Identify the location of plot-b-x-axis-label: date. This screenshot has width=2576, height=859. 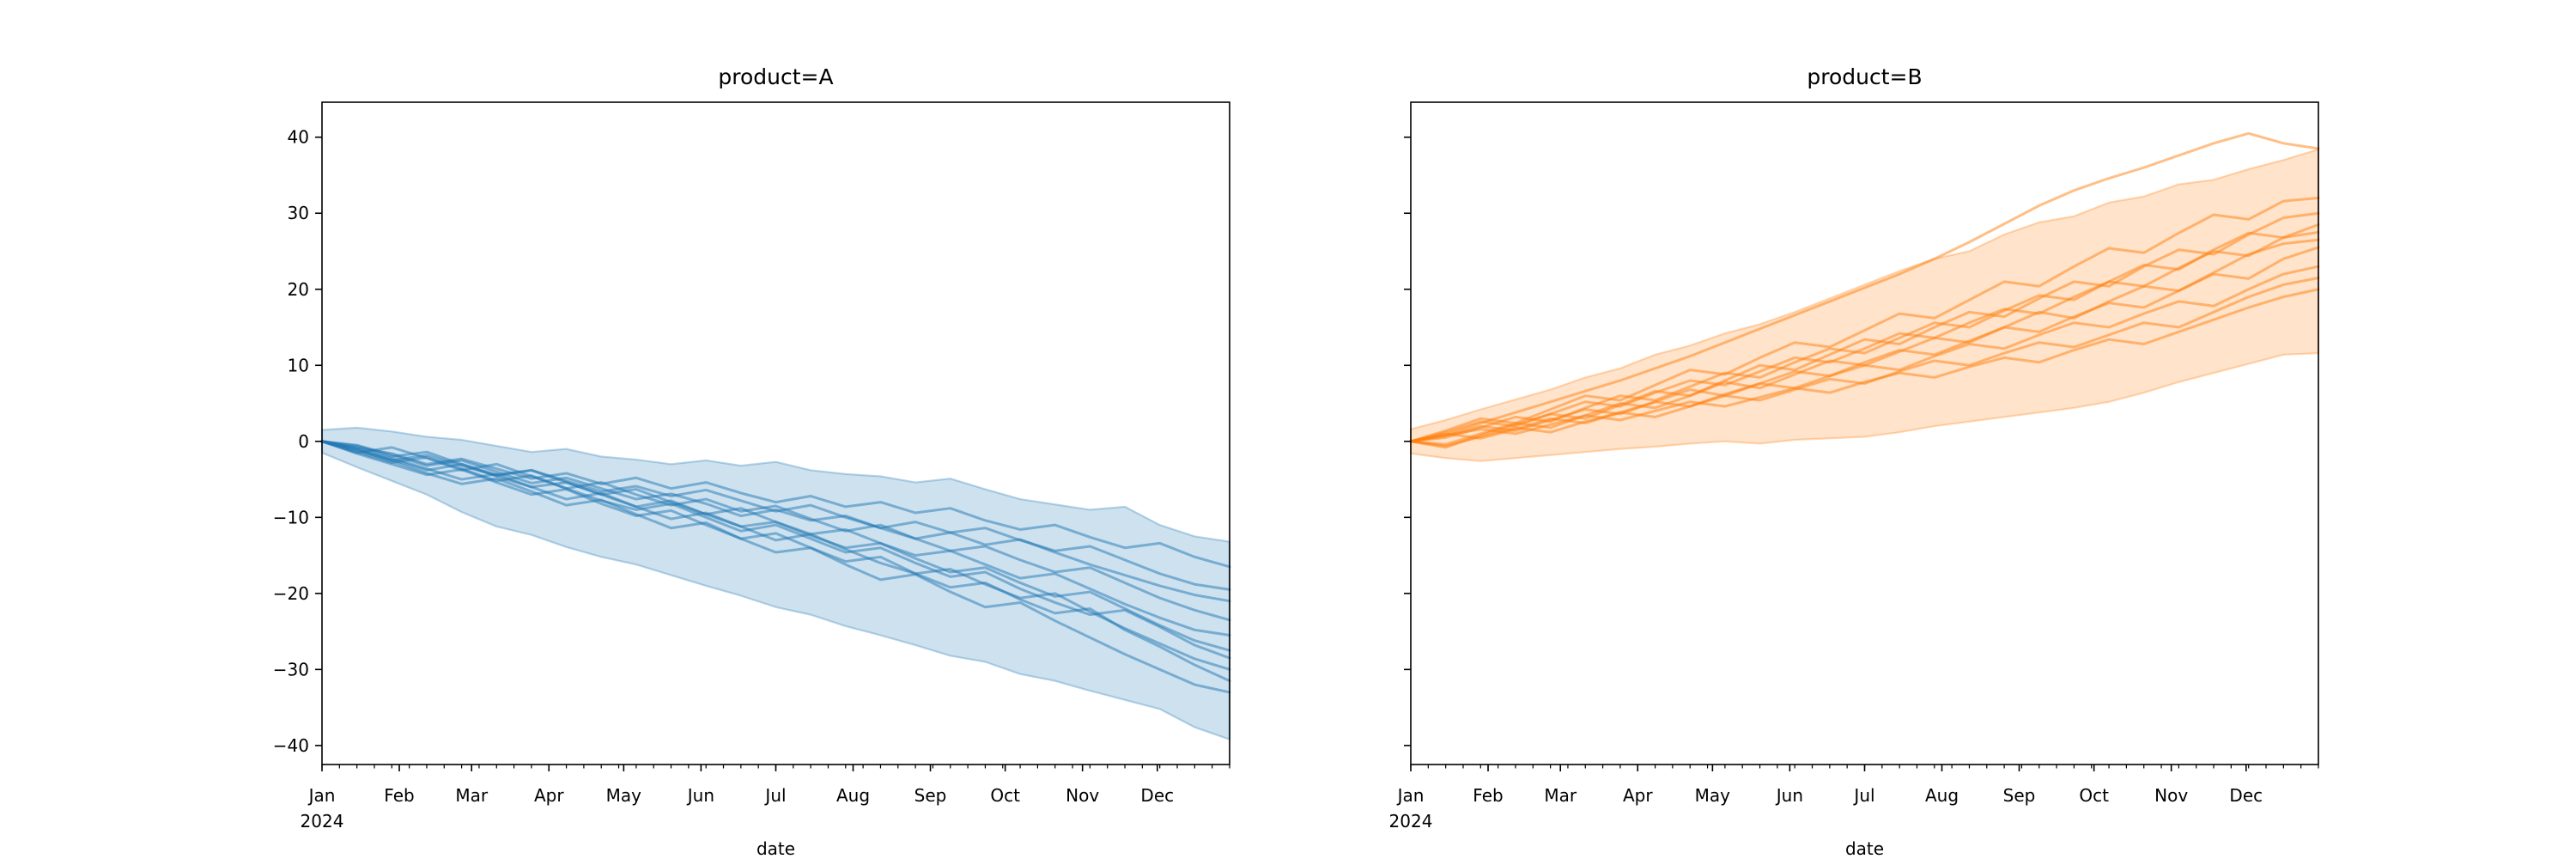
(1865, 849).